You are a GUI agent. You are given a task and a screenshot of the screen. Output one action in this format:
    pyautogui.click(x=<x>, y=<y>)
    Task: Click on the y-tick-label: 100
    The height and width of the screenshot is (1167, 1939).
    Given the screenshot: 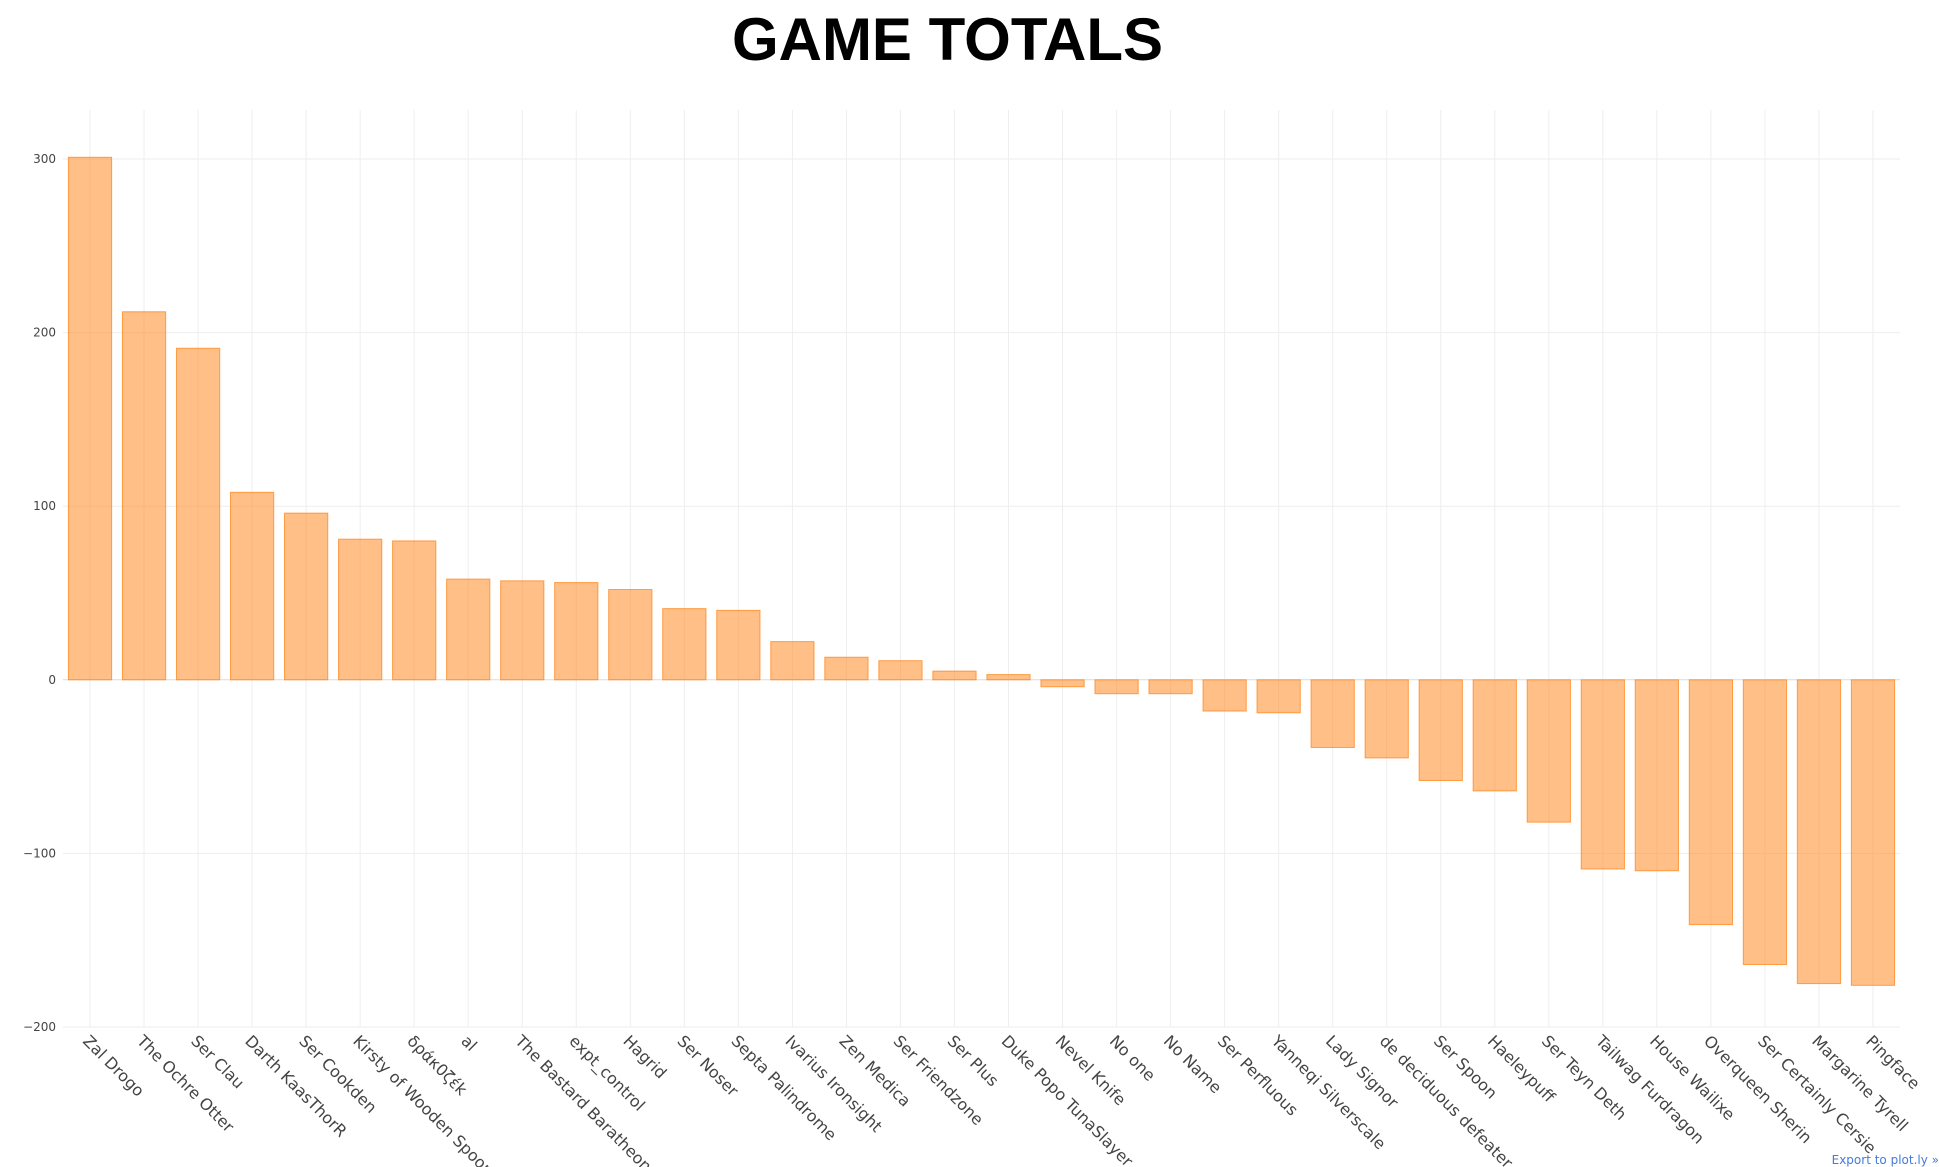 What is the action you would take?
    pyautogui.click(x=44, y=506)
    